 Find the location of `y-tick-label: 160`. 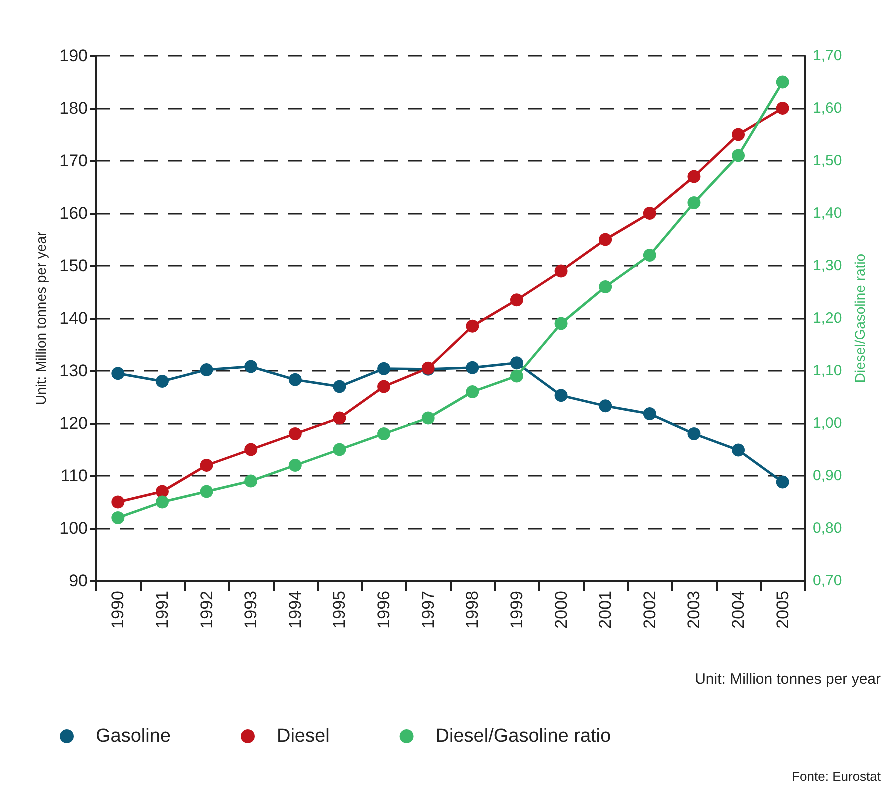

y-tick-label: 160 is located at coordinates (74, 213).